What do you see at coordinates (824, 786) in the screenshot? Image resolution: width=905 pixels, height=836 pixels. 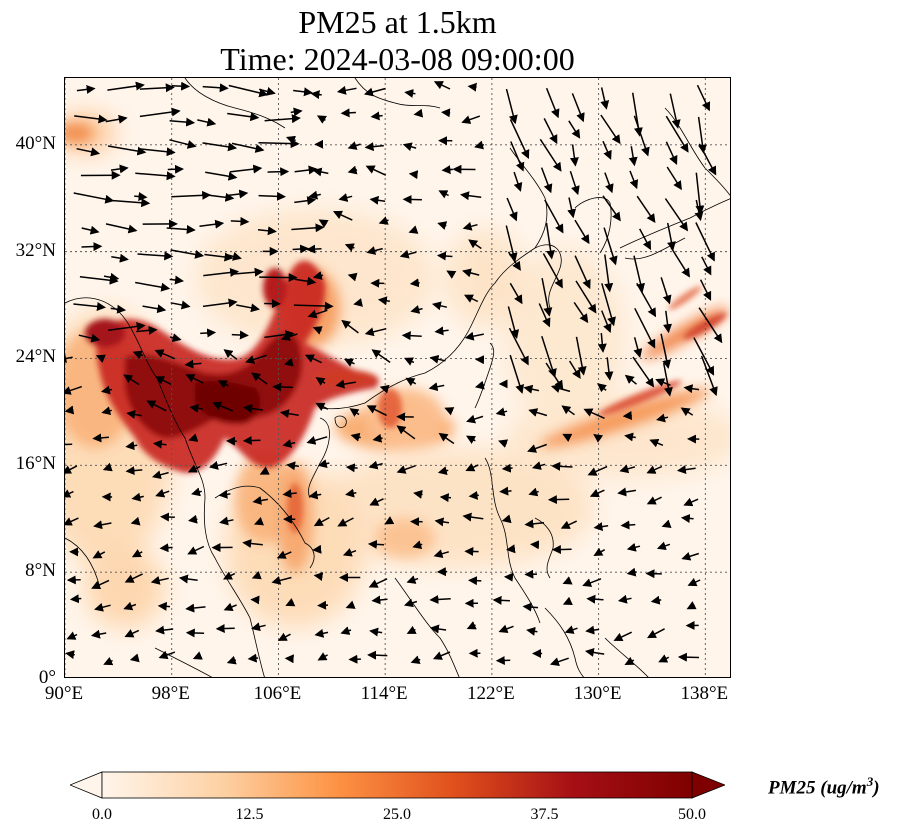 I see `colorbar-title: PM25 (ug/m3)` at bounding box center [824, 786].